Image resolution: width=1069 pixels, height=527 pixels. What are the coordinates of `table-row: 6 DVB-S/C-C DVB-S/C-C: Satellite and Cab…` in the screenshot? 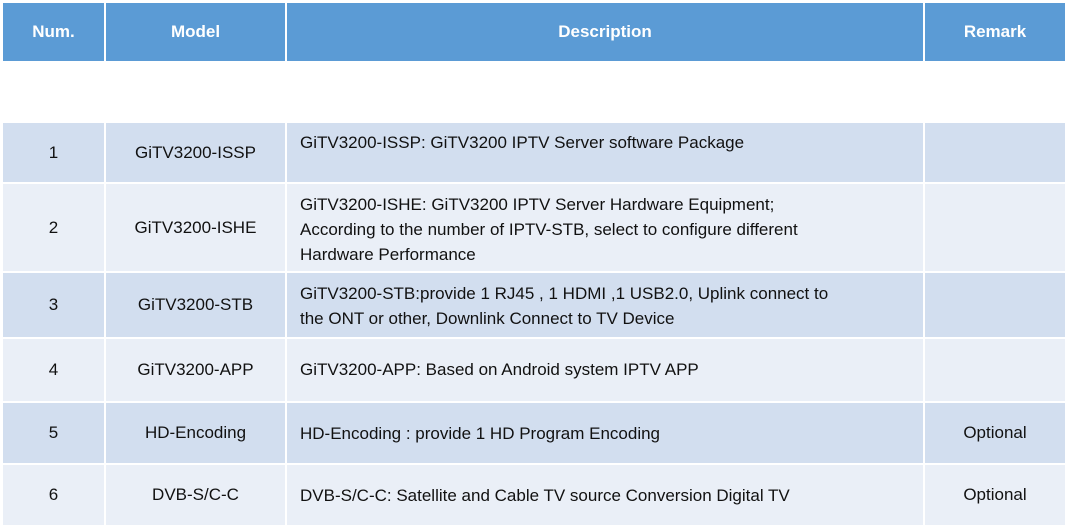 It's located at (534, 495).